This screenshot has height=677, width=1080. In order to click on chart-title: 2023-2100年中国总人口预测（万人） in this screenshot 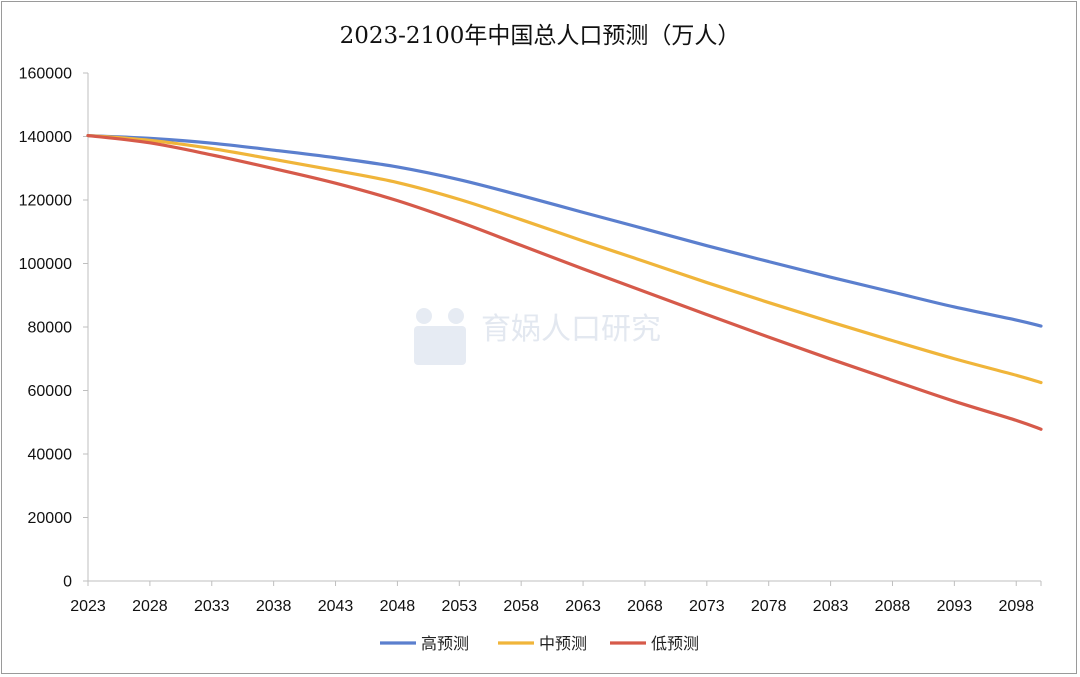, I will do `click(540, 36)`.